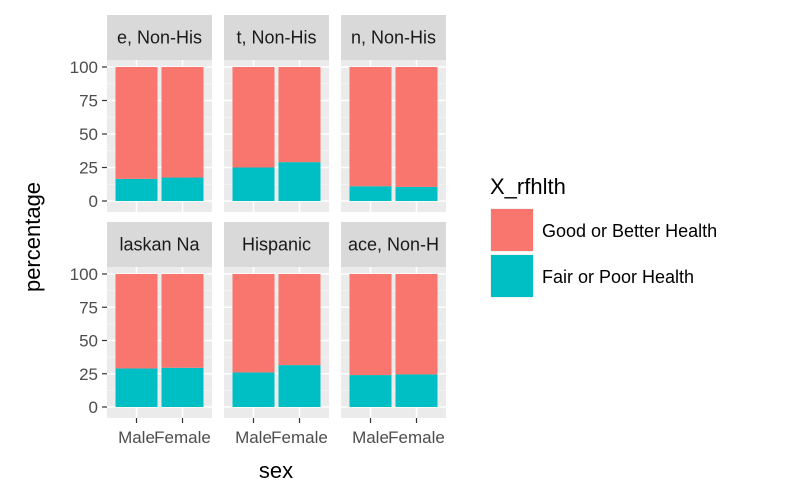 This screenshot has width=800, height=494. Describe the element at coordinates (618, 277) in the screenshot. I see `legend-label: Fair or Poor Health` at that location.